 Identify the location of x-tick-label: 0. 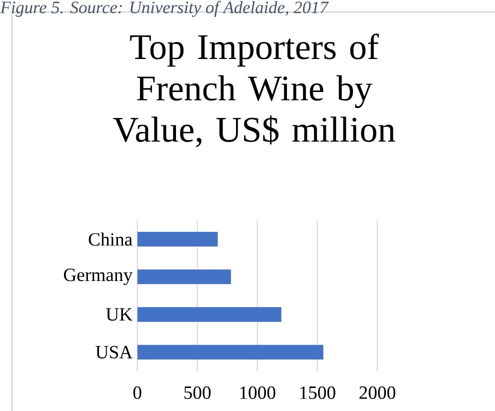
(137, 392).